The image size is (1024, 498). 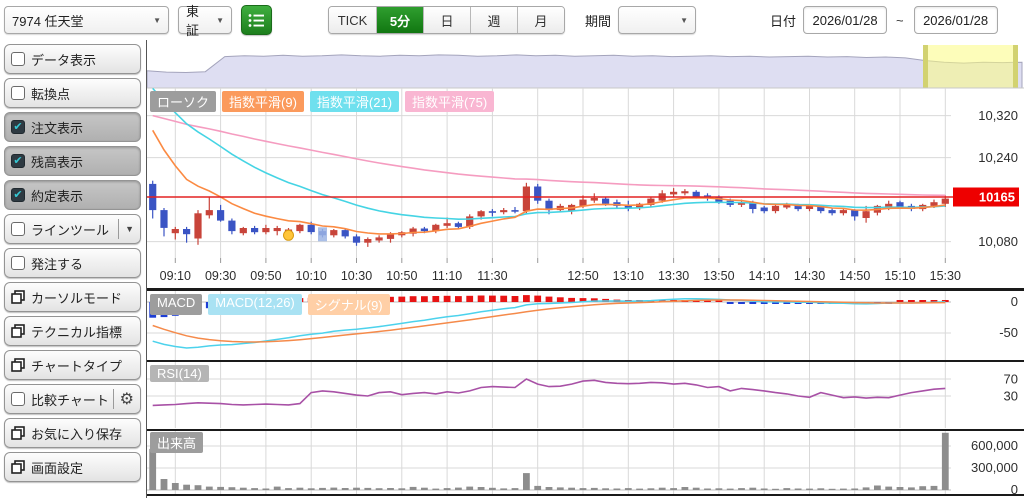 What do you see at coordinates (348, 304) in the screenshot?
I see `macd-legend-chip-2: シグナル(9)` at bounding box center [348, 304].